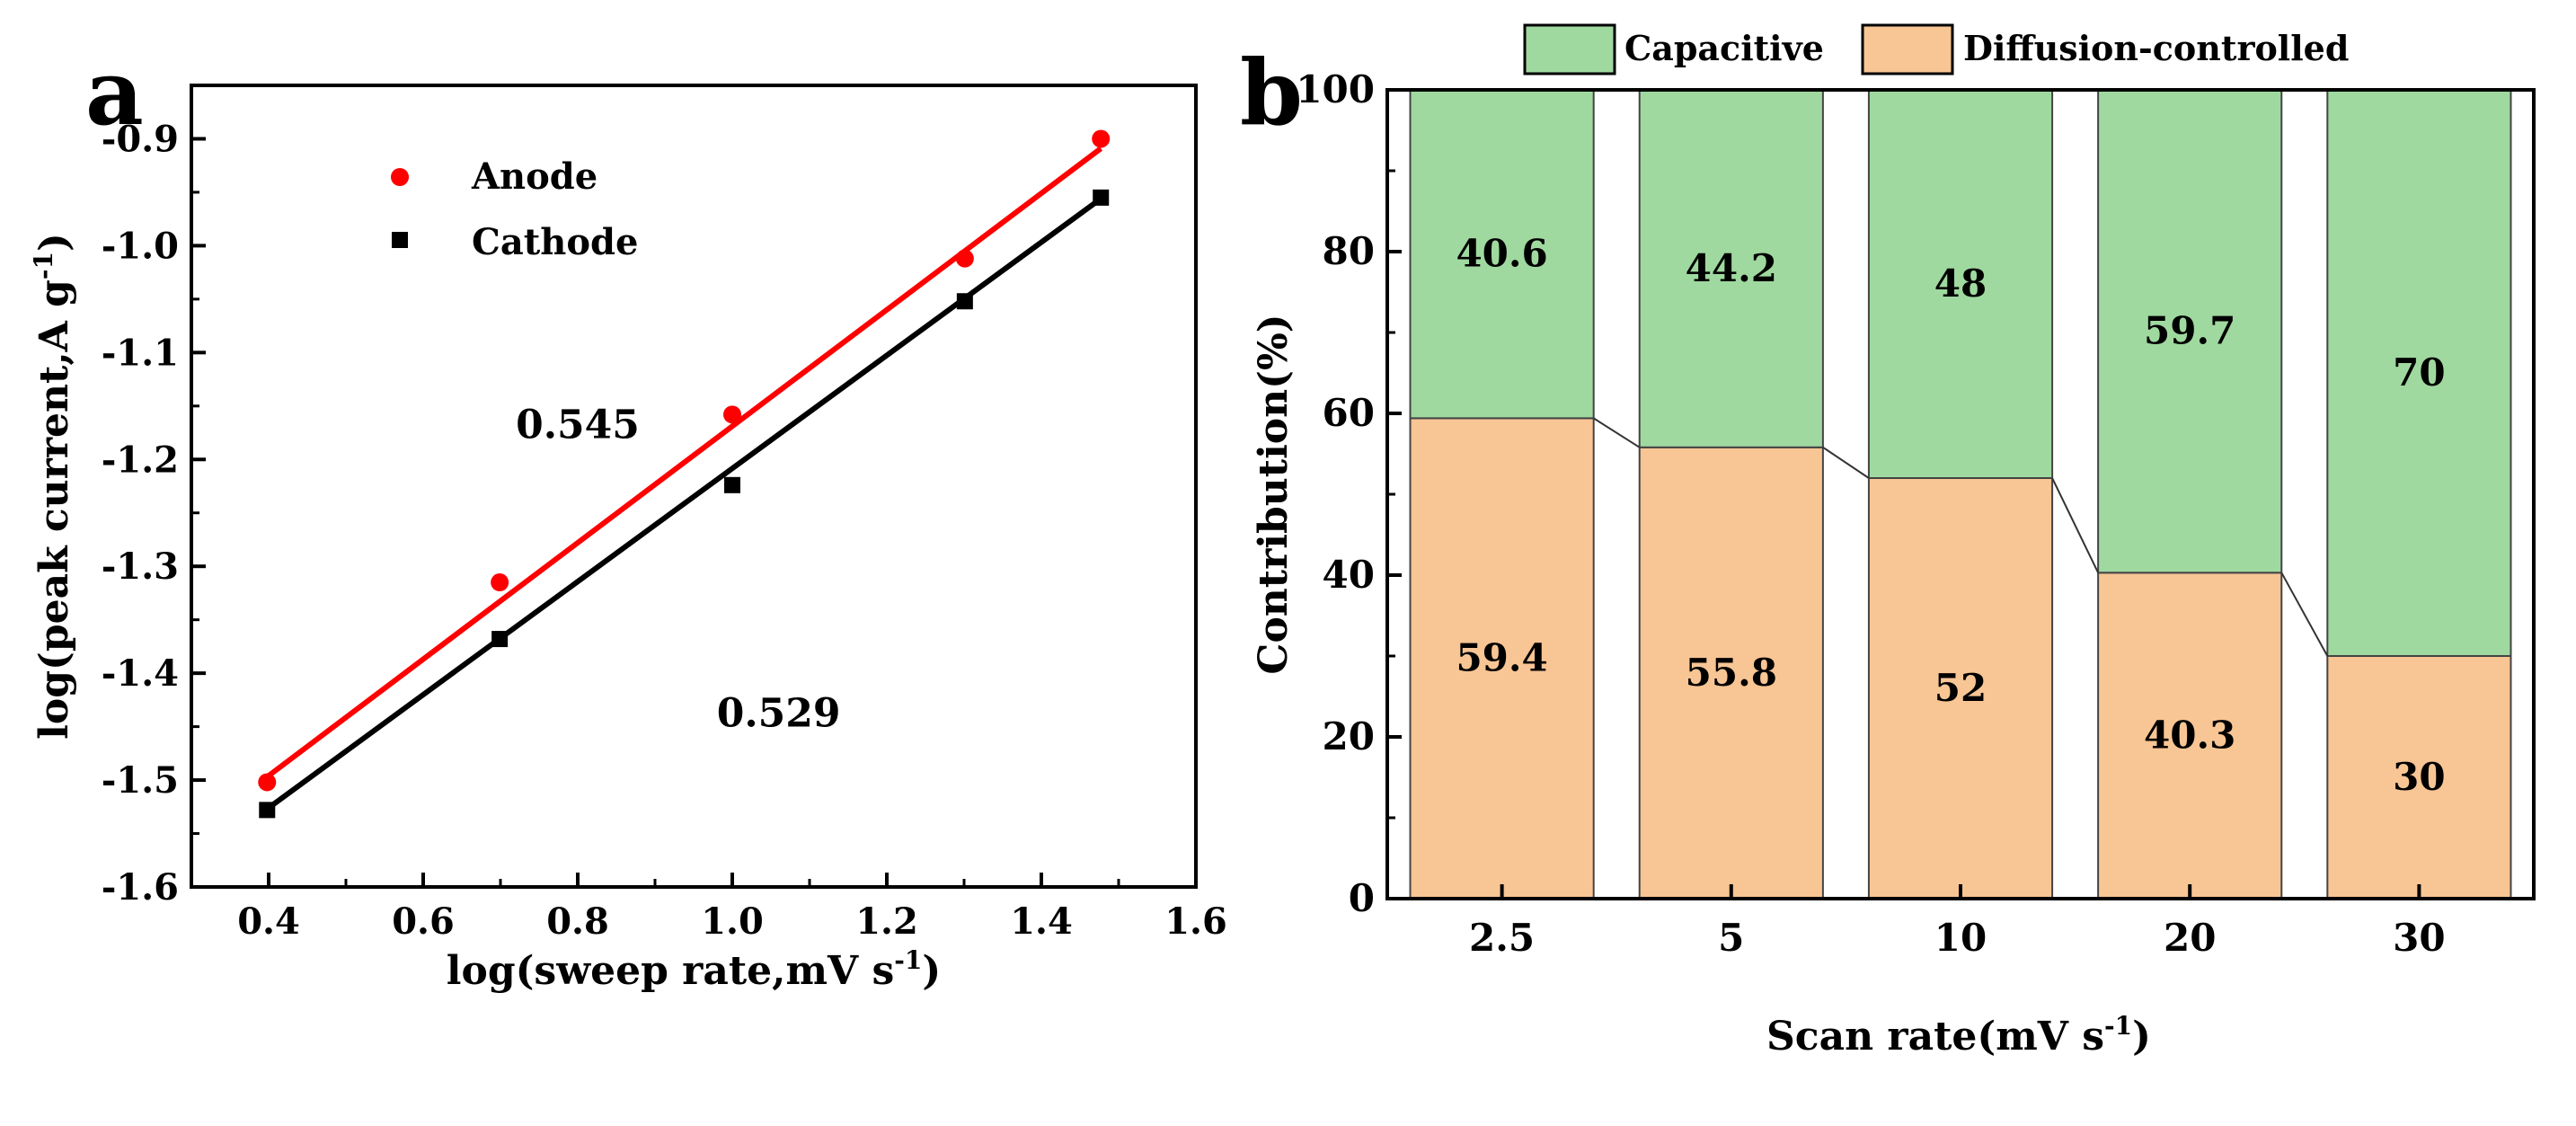 The width and height of the screenshot is (2576, 1126). I want to click on panel-a-y-tick-label: -1.1, so click(140, 353).